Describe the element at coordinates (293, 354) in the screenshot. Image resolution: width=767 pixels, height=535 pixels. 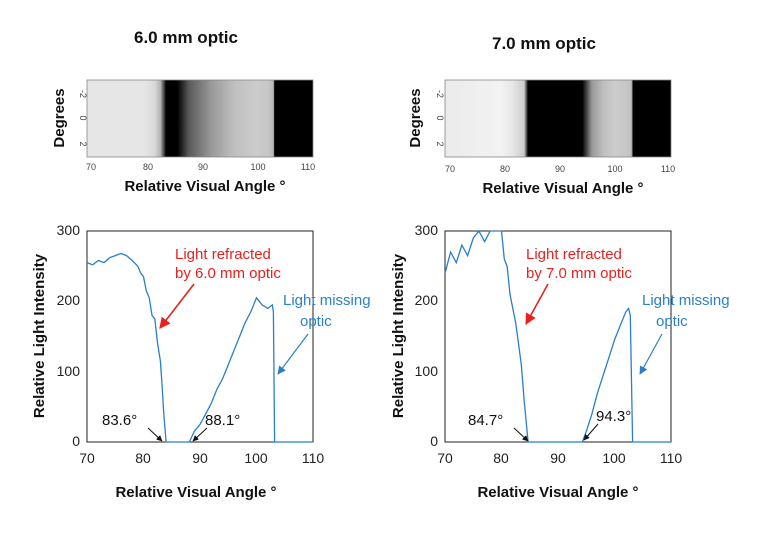
I see `arrow-missing-left` at that location.